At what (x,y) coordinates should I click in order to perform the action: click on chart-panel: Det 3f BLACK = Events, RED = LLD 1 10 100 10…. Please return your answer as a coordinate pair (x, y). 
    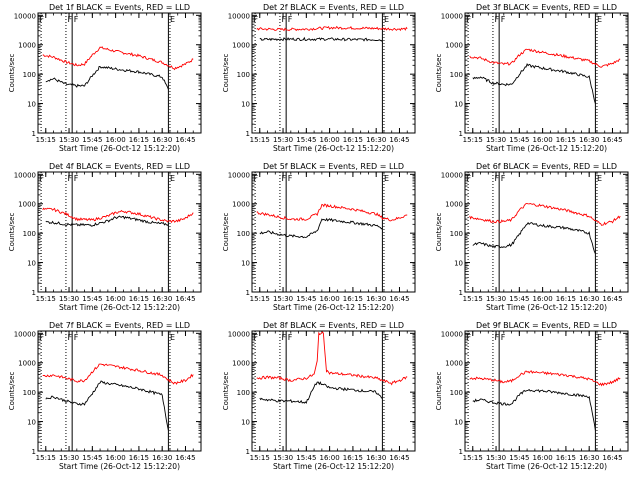
    Looking at the image, I should click on (532, 78).